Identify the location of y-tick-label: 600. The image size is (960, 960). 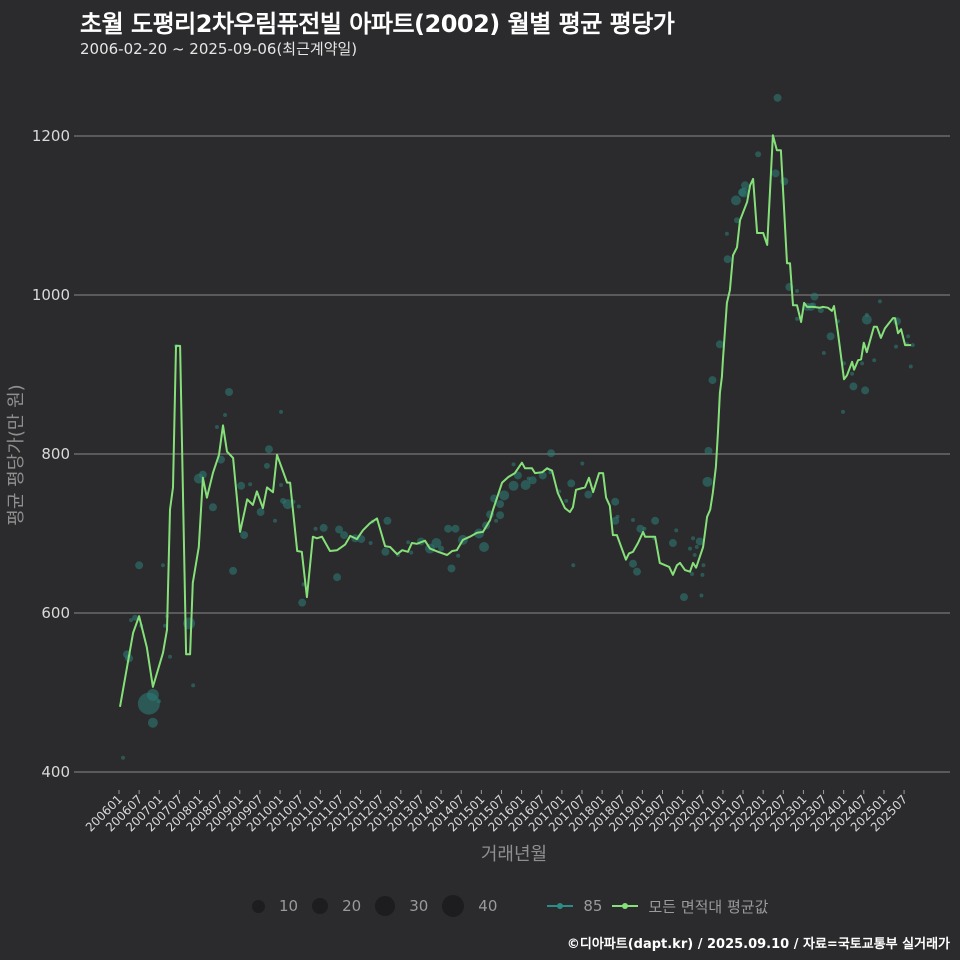
(55, 613).